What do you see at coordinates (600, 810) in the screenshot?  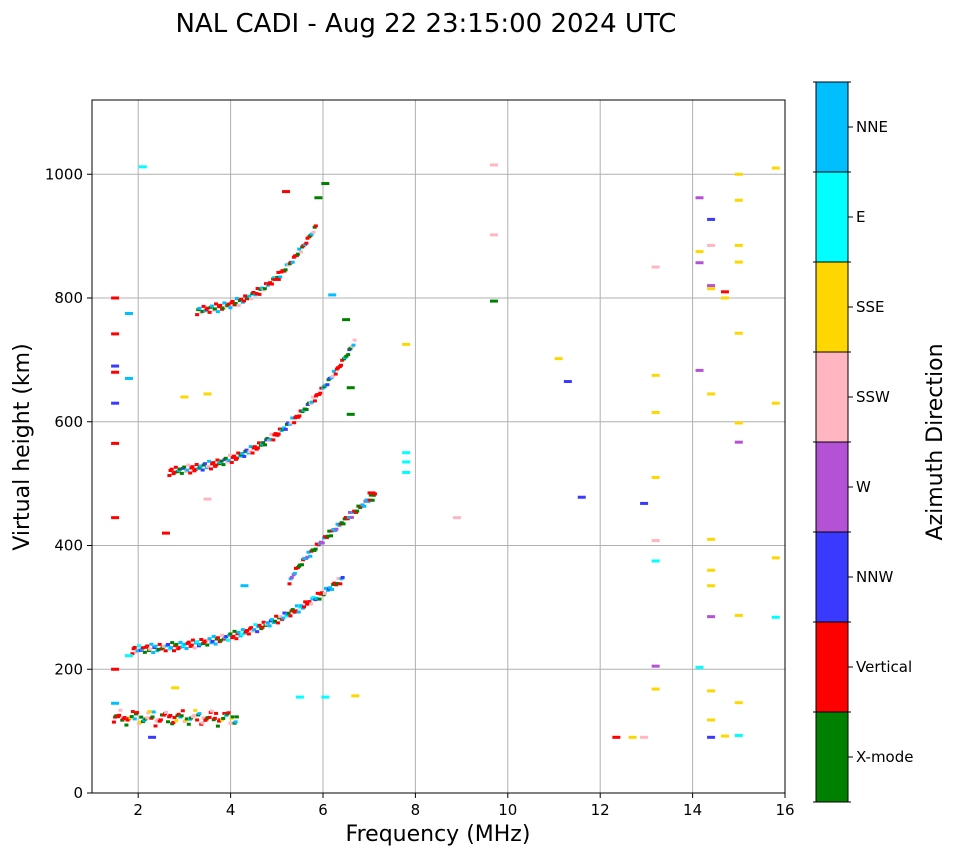 I see `x-tick-label: 12` at bounding box center [600, 810].